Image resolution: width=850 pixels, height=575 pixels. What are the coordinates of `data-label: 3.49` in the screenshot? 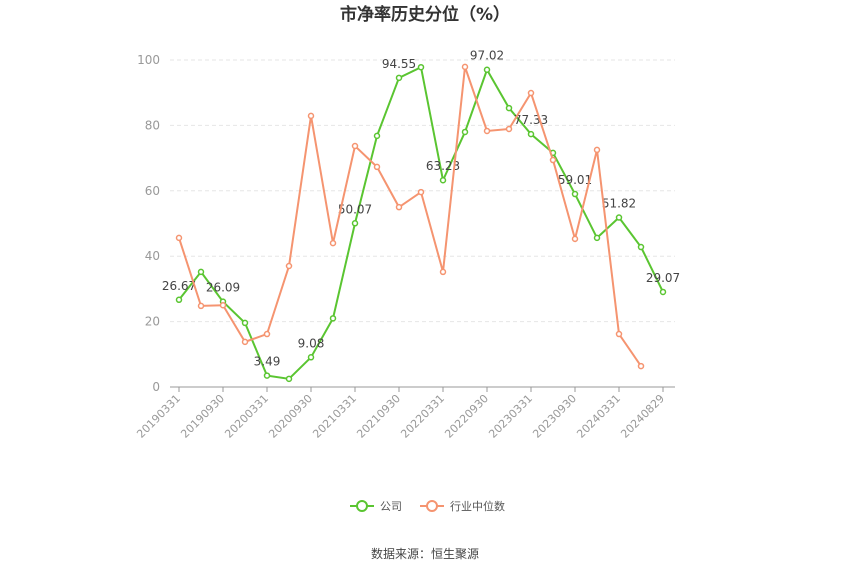 It's located at (267, 362).